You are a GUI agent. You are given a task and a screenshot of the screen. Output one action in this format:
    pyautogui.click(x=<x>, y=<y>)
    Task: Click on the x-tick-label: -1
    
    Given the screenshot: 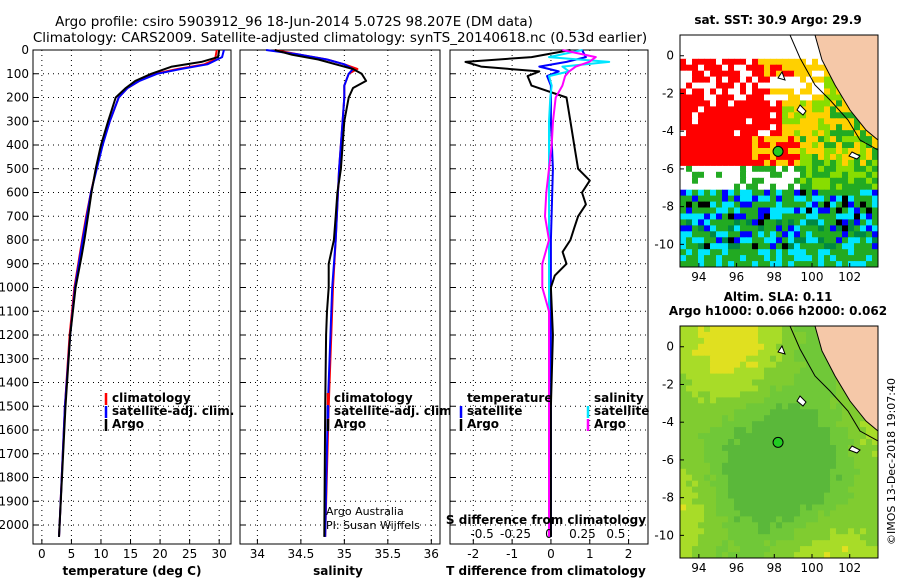 What is the action you would take?
    pyautogui.click(x=512, y=554)
    